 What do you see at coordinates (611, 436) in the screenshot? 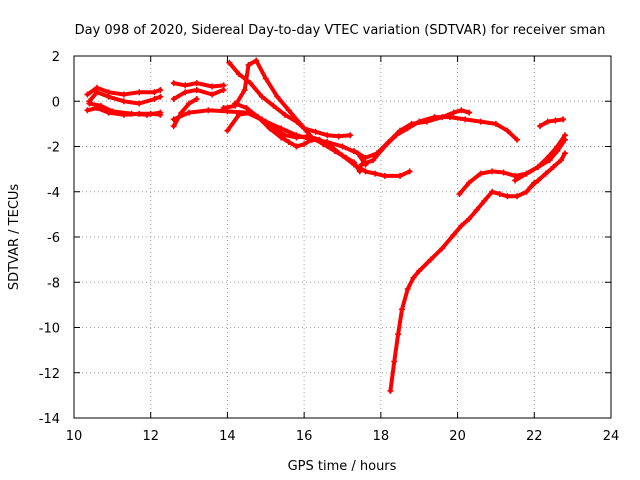
I see `x-tick-label: 24` at bounding box center [611, 436].